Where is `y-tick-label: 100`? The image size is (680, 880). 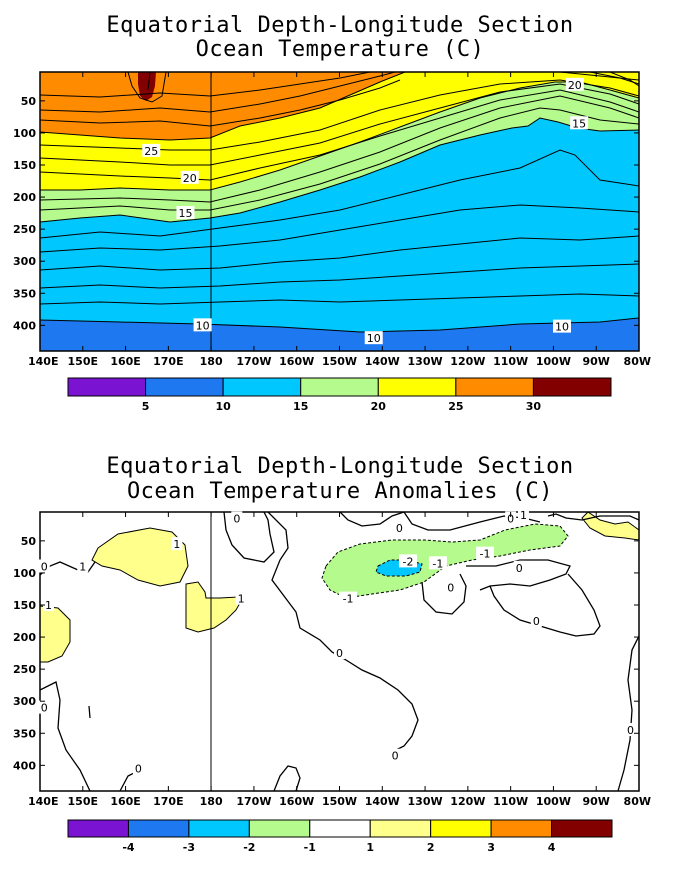 y-tick-label: 100 is located at coordinates (24, 133).